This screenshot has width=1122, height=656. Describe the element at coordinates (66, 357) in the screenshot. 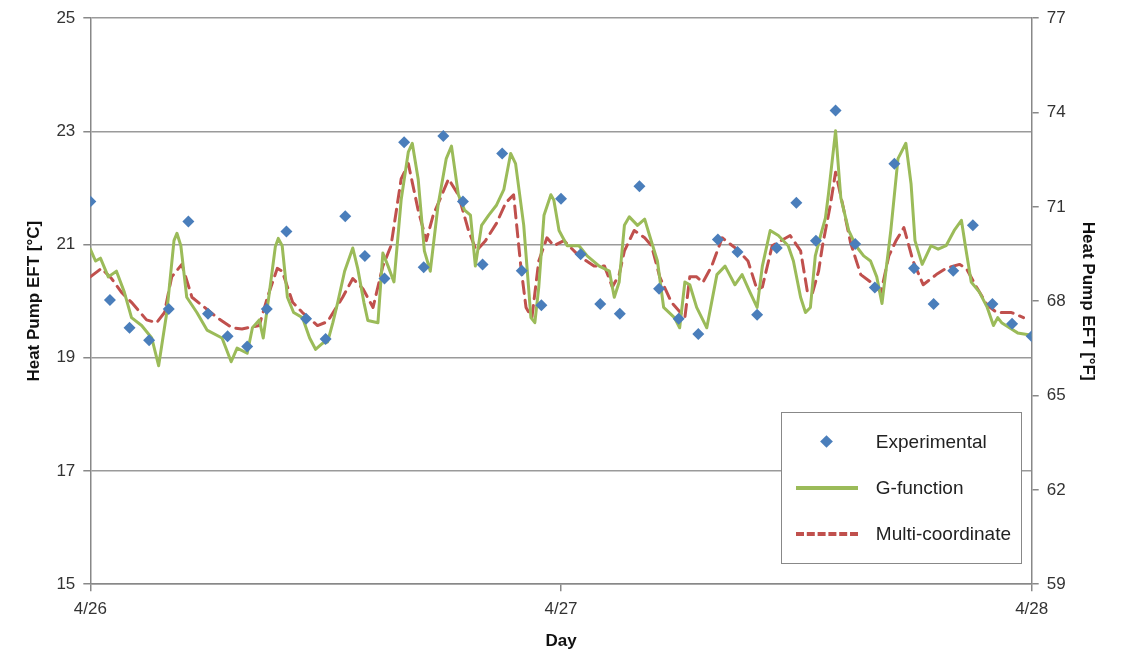

I see `y-tick-label: 19` at that location.